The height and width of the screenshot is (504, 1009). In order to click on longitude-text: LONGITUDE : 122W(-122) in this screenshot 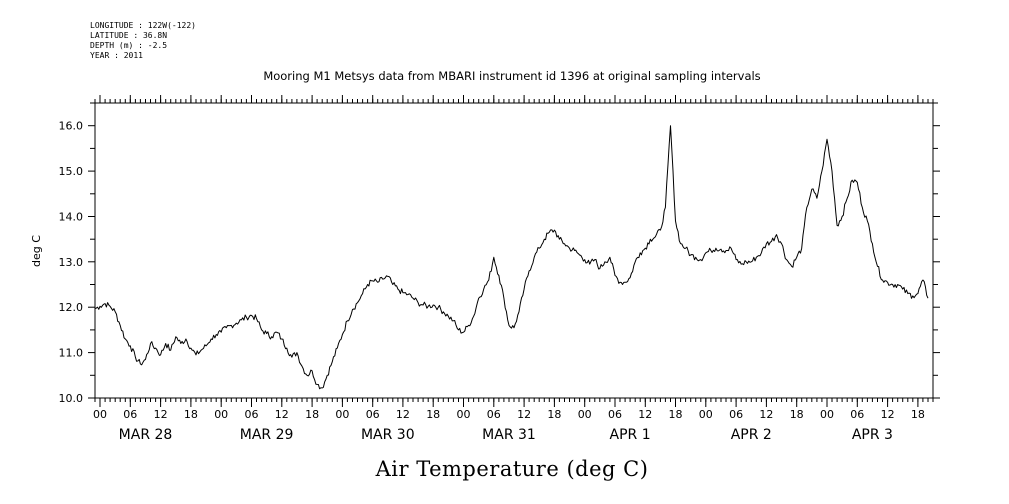, I will do `click(143, 25)`.